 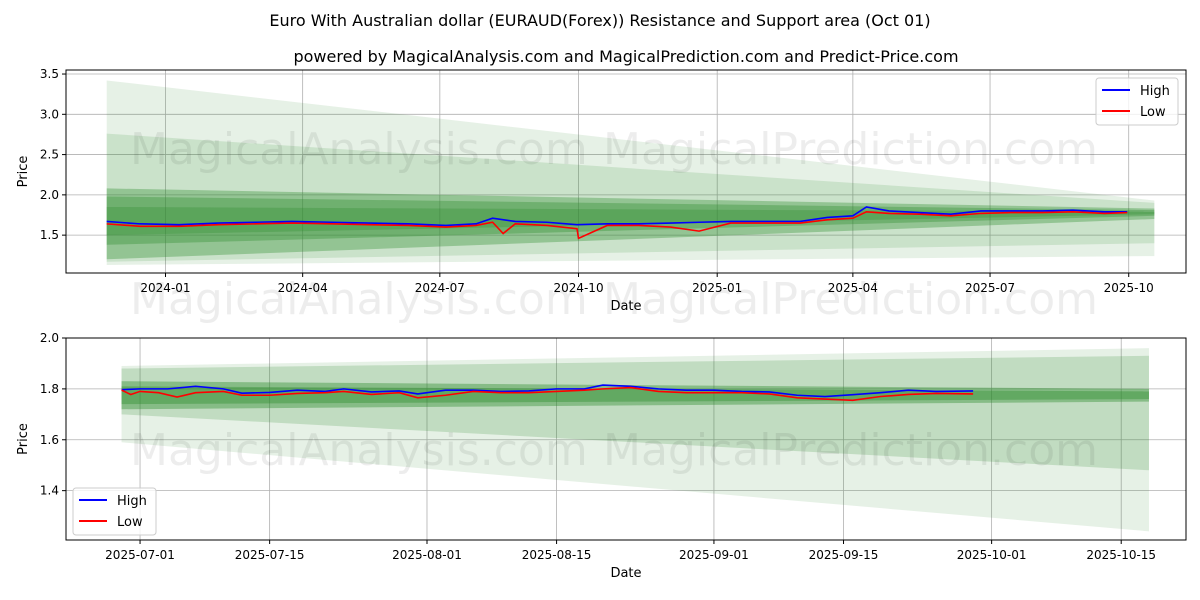 I want to click on x-tick-label: 2024-04, so click(x=303, y=288).